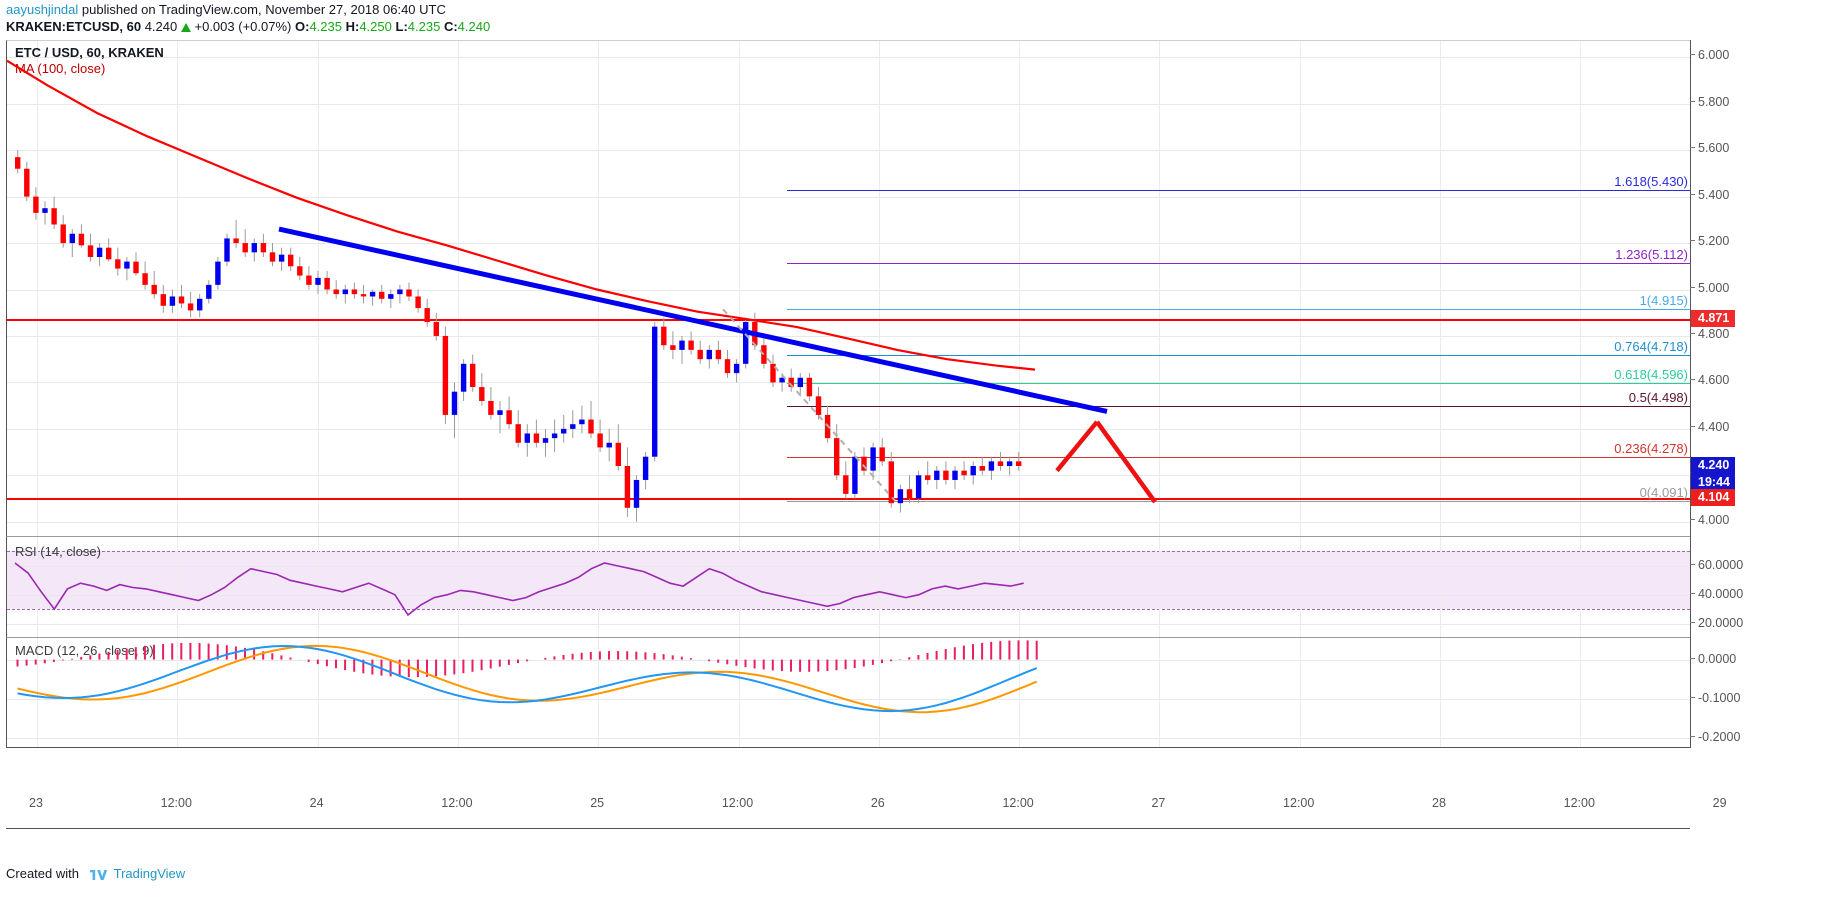 The image size is (1828, 899). I want to click on macd-pane: MACD (12, 26, close, 9), so click(848, 693).